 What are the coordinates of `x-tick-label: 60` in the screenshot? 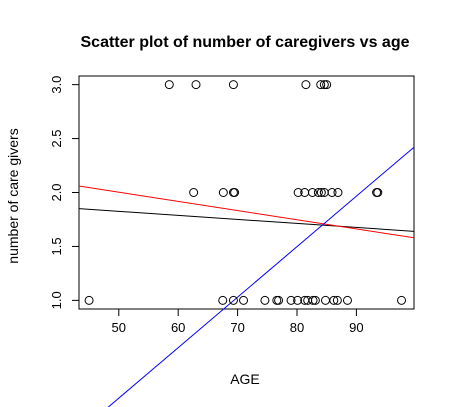 It's located at (178, 327).